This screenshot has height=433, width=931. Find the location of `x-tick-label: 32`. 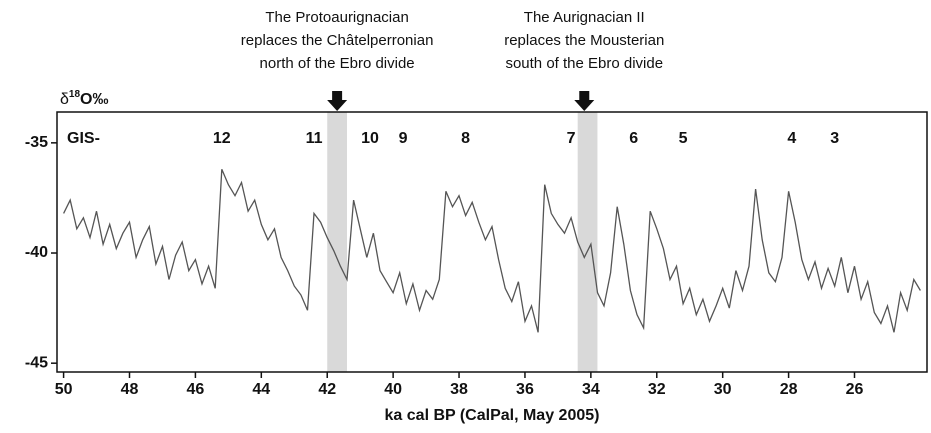

x-tick-label: 32 is located at coordinates (657, 389).